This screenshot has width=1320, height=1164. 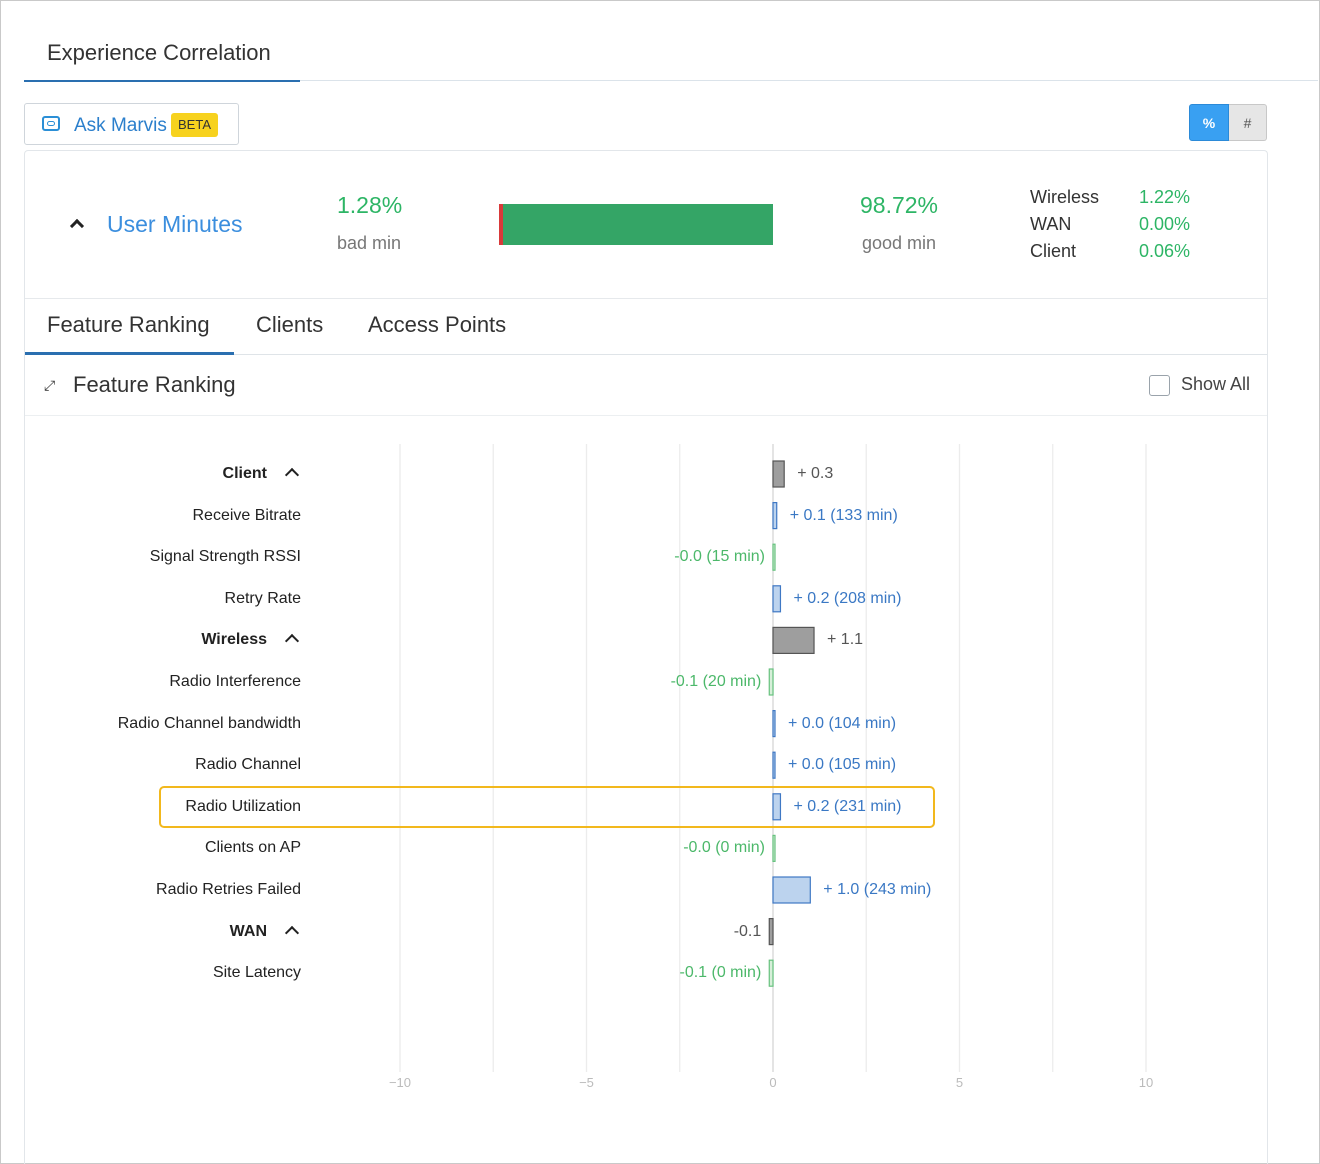 I want to click on percent-toggle-button: %, so click(x=1209, y=122).